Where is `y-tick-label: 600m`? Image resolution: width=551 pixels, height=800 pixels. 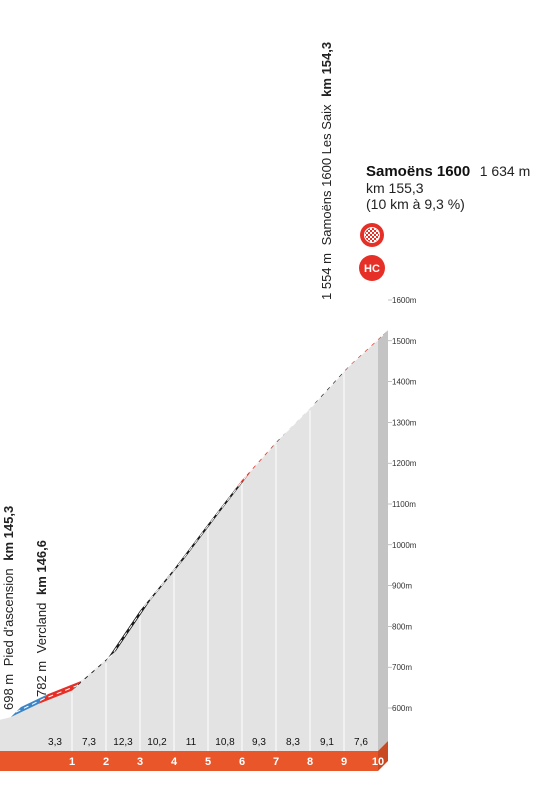 y-tick-label: 600m is located at coordinates (402, 708).